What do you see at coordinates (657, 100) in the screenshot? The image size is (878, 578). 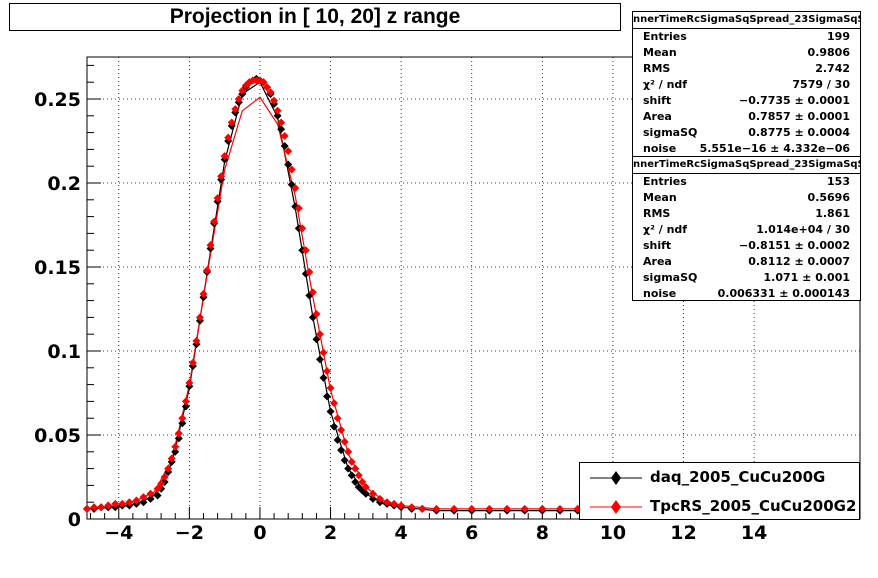 I see `stats-key: shift` at bounding box center [657, 100].